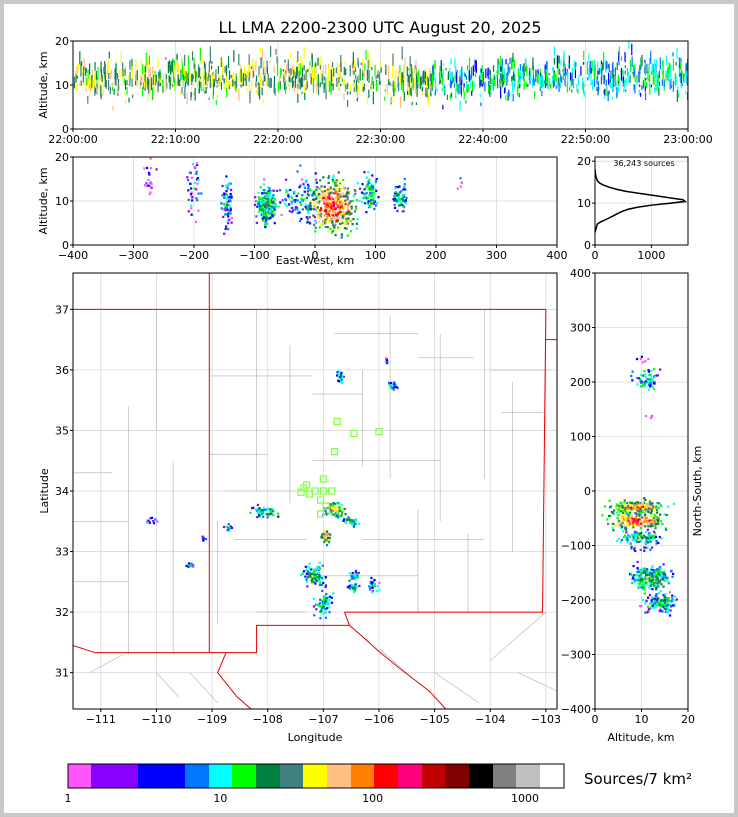 The width and height of the screenshot is (738, 817). I want to click on height-ns-ytick-label: 200, so click(580, 382).